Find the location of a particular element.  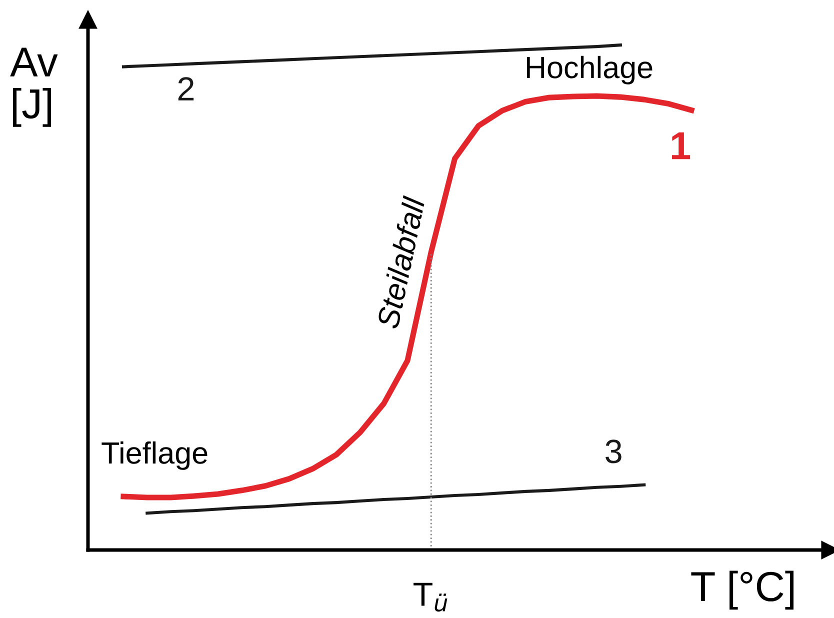

series-label: 1 is located at coordinates (681, 146).